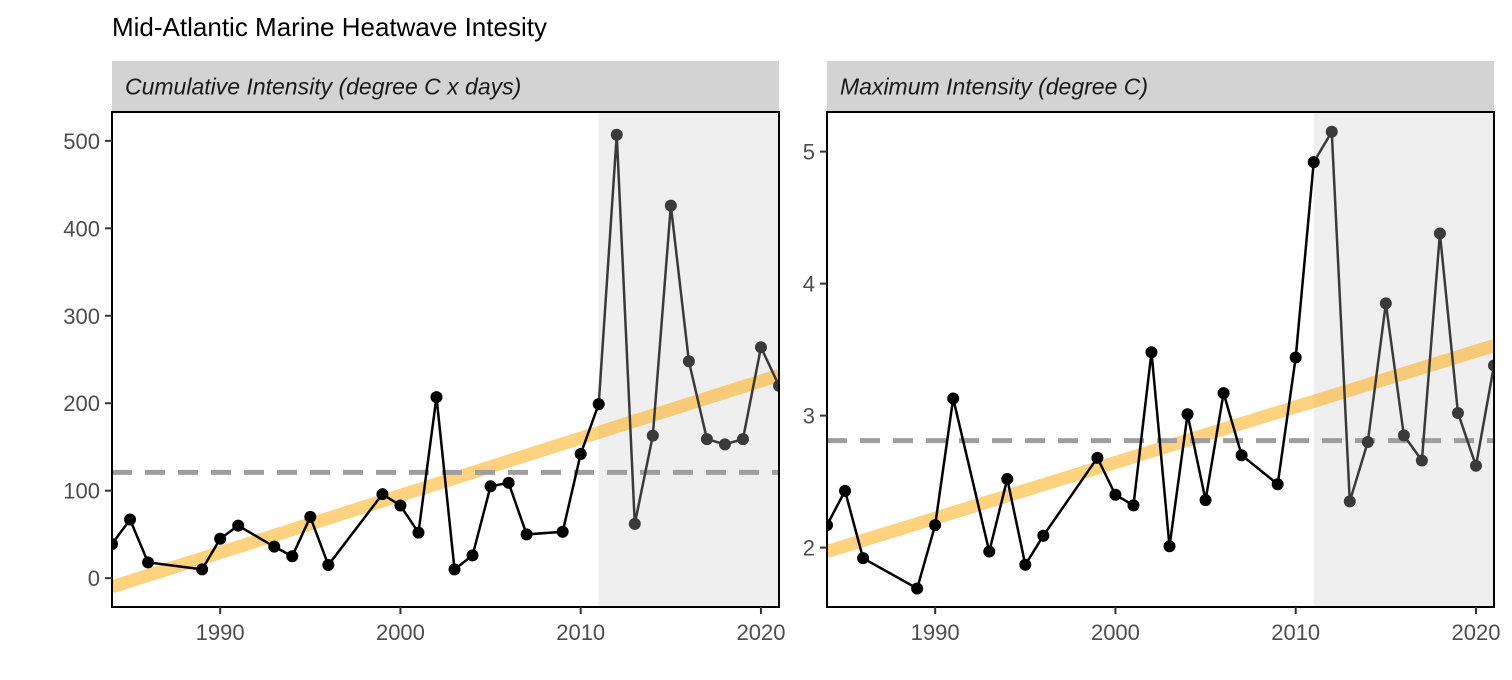 The height and width of the screenshot is (680, 1512). What do you see at coordinates (809, 548) in the screenshot?
I see `y-tick-label: 2` at bounding box center [809, 548].